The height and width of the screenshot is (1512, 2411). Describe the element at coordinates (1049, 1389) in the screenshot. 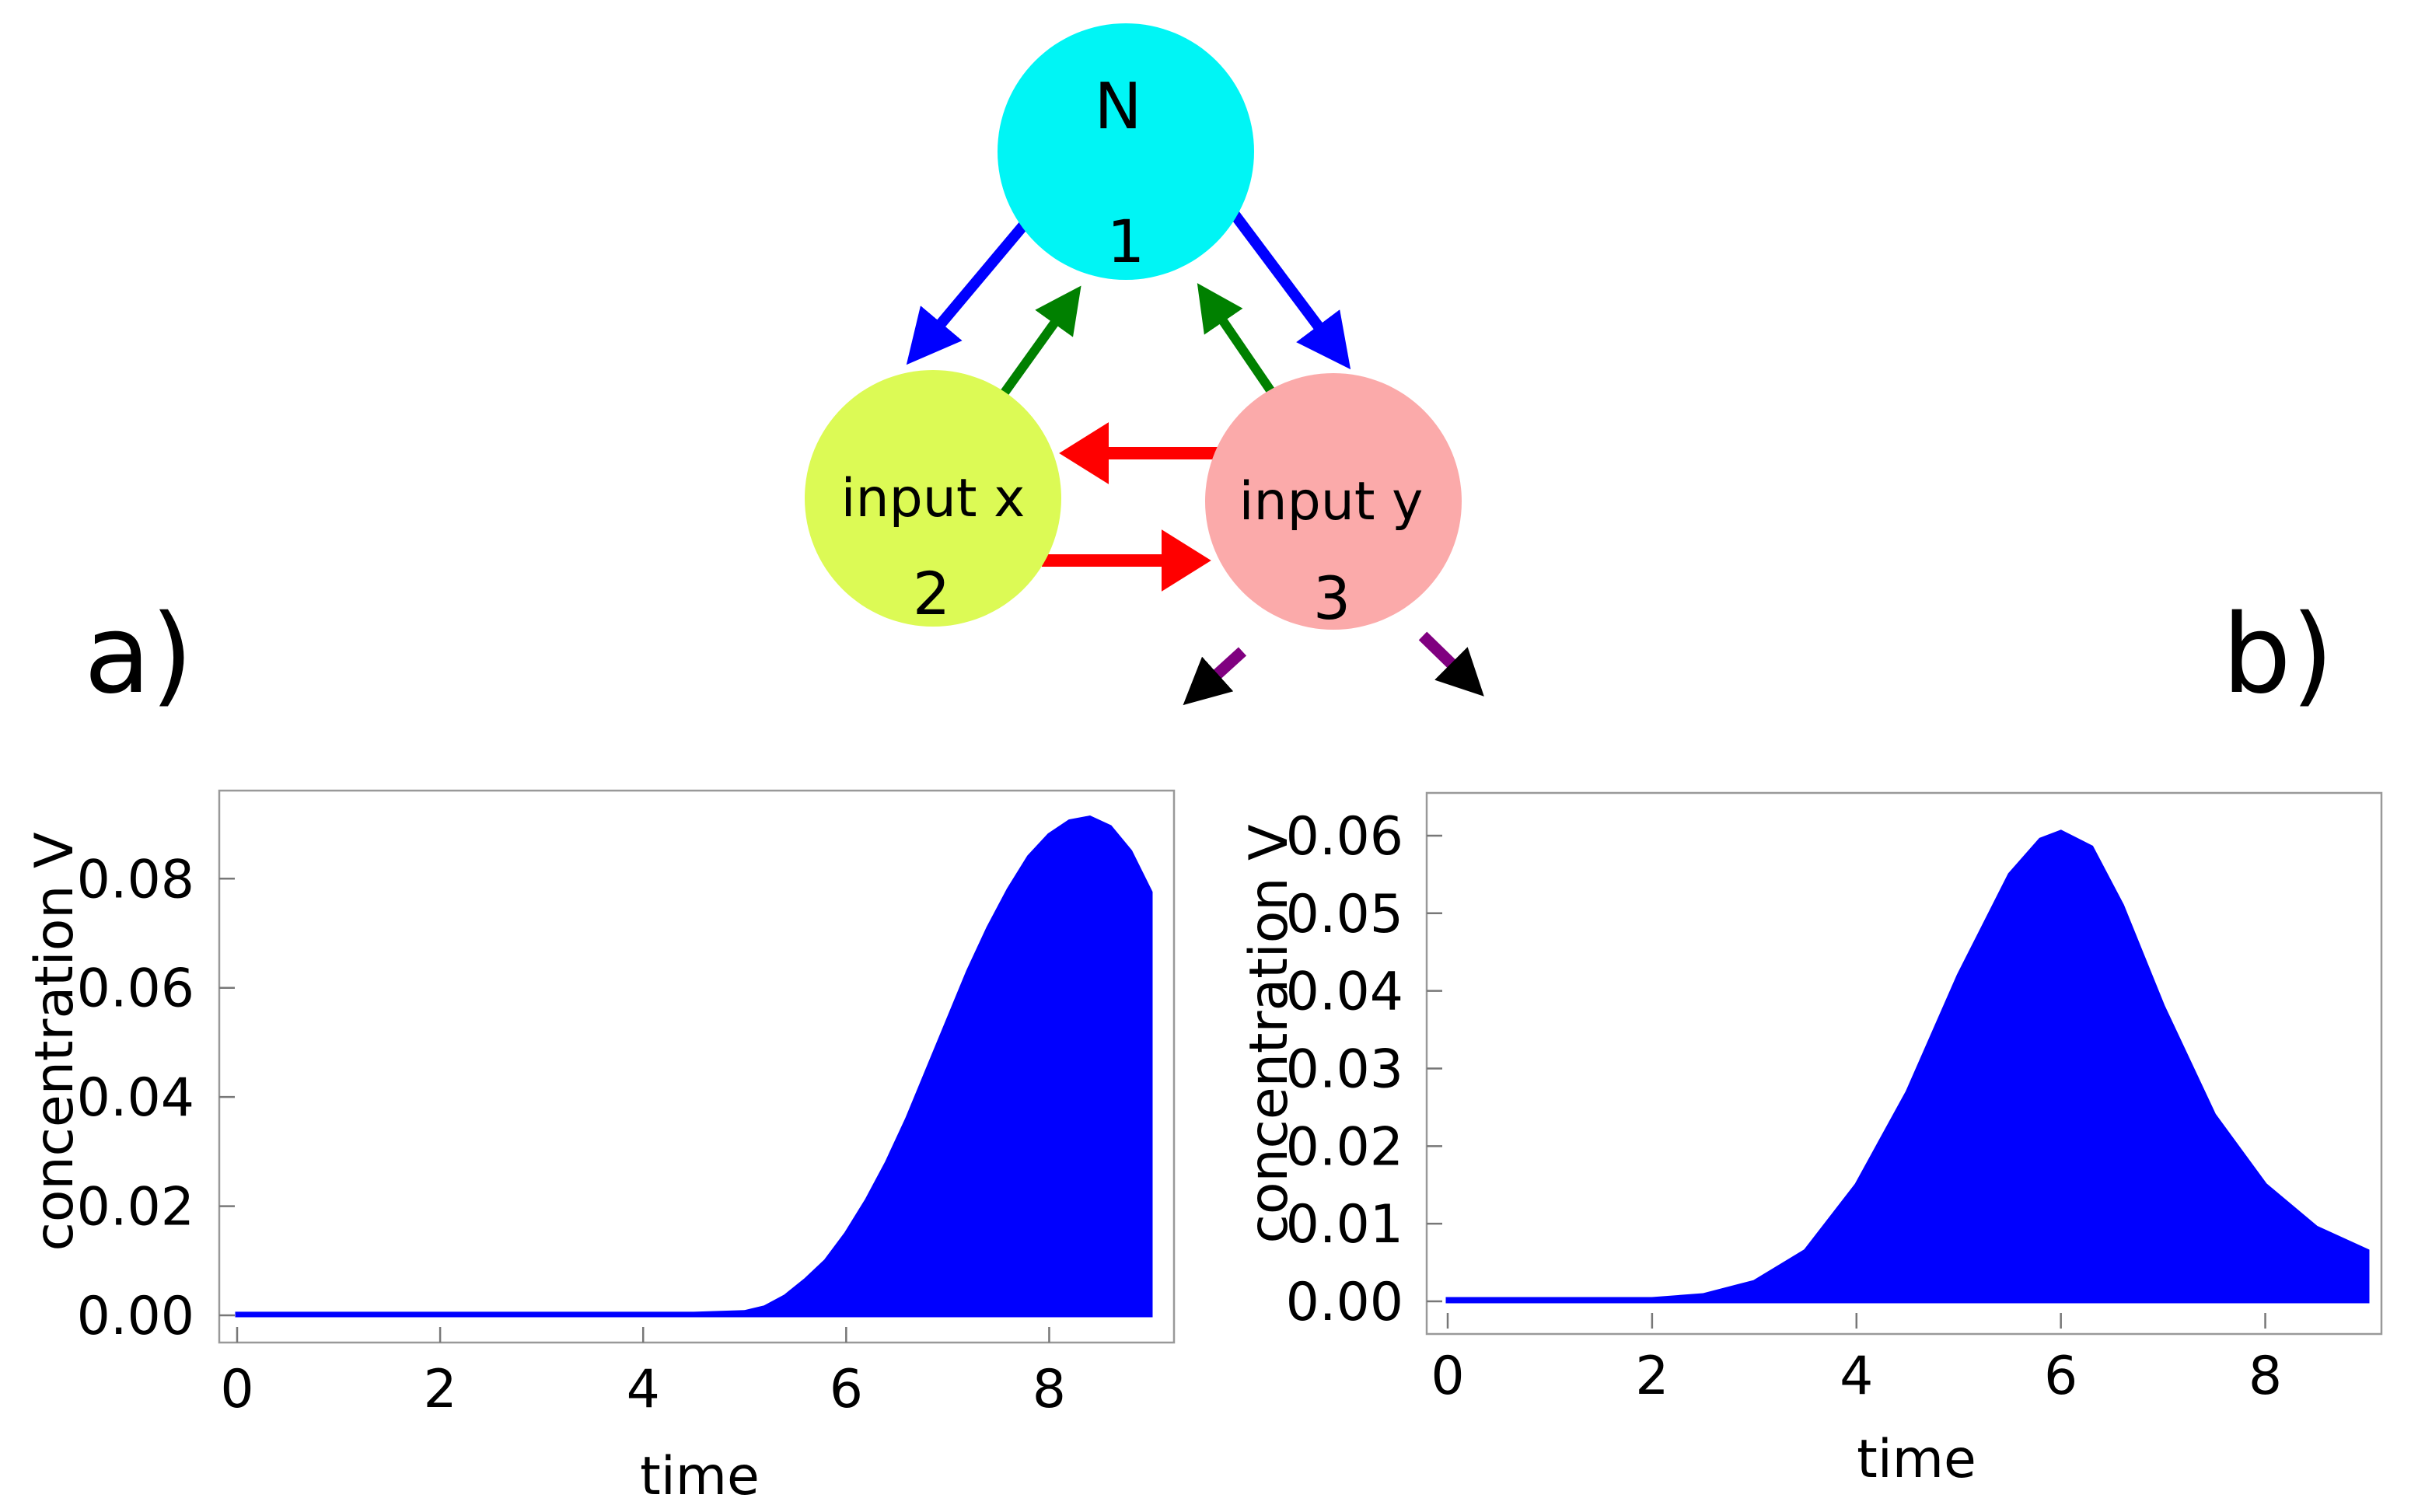

I see `chart-a-xtick-label: 8` at that location.